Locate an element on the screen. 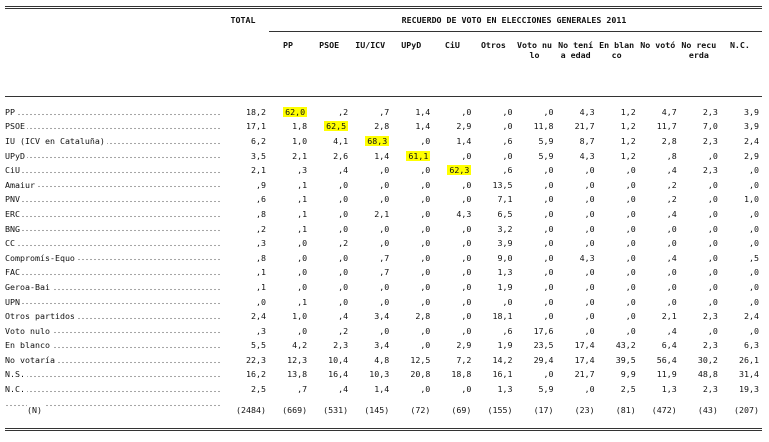 This screenshot has height=442, width=769. row-label: N.S. is located at coordinates (16, 374).